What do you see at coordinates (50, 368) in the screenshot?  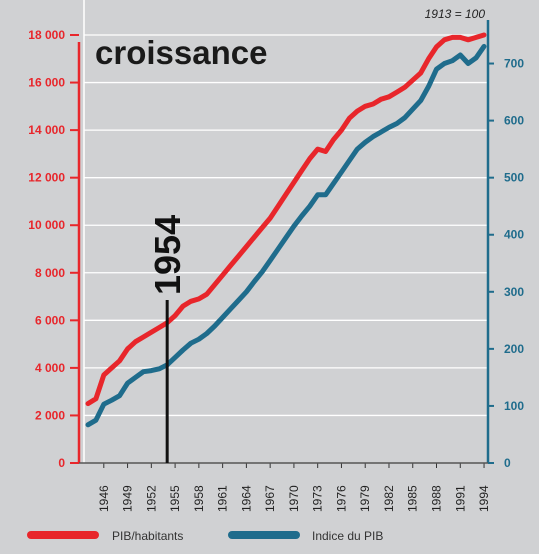 I see `left-tick-label: 4 000` at bounding box center [50, 368].